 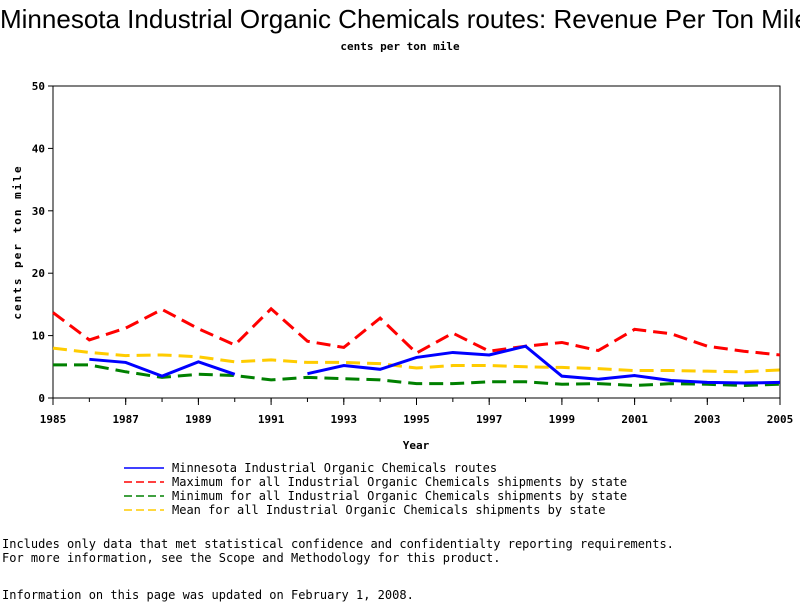 I want to click on x-tick-label: 1997, so click(x=489, y=419).